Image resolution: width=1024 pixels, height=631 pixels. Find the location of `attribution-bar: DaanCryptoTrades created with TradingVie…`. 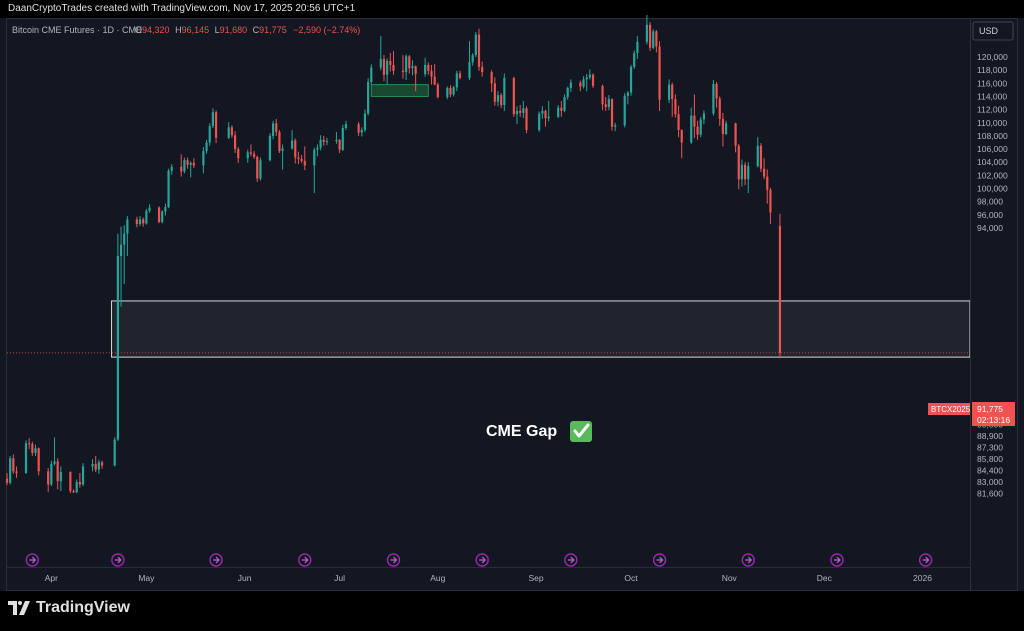

attribution-bar: DaanCryptoTrades created with TradingVie… is located at coordinates (512, 9).